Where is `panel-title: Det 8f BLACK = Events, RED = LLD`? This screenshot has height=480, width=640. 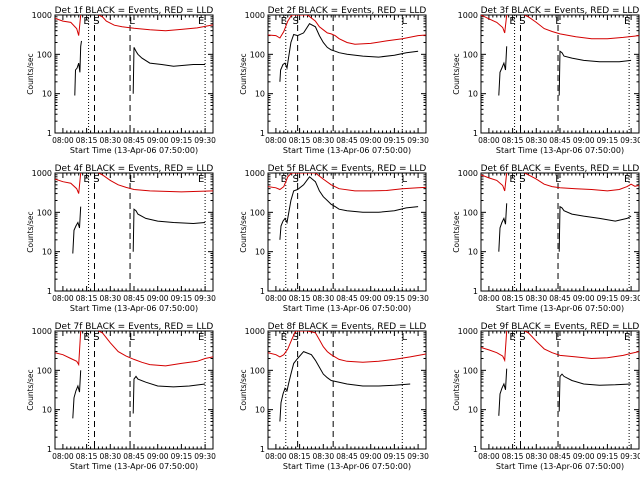
panel-title: Det 8f BLACK = Events, RED = LLD is located at coordinates (347, 327).